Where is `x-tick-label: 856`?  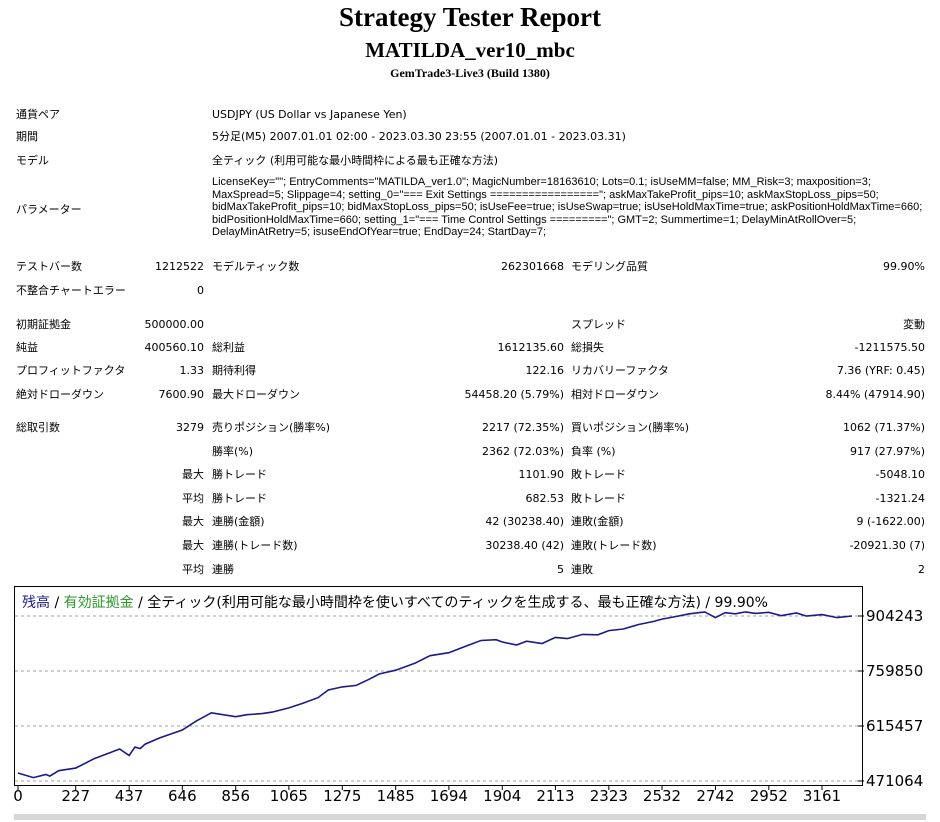
x-tick-label: 856 is located at coordinates (235, 796).